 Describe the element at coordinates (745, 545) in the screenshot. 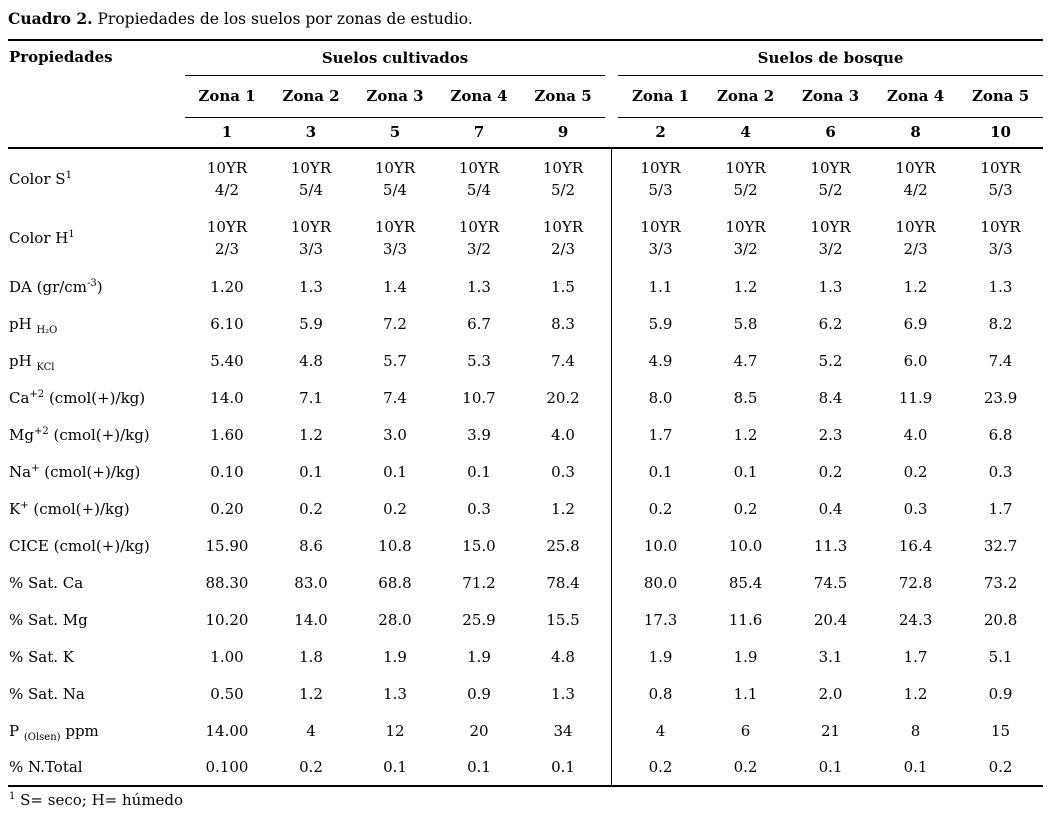

I see `data-cell: 10.0` at that location.